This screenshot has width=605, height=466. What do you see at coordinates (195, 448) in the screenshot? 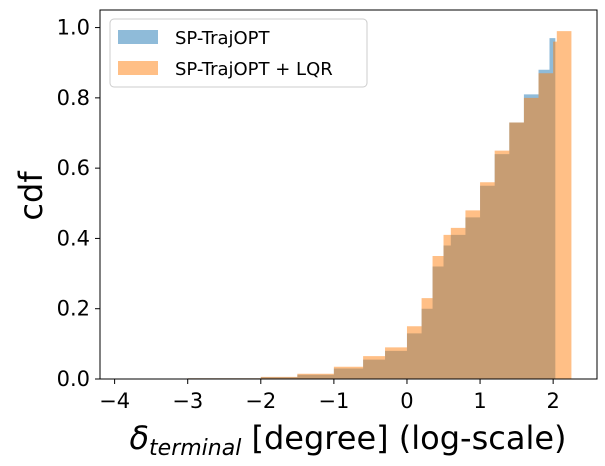
I see `x-axis-label-subscript: terminal` at bounding box center [195, 448].